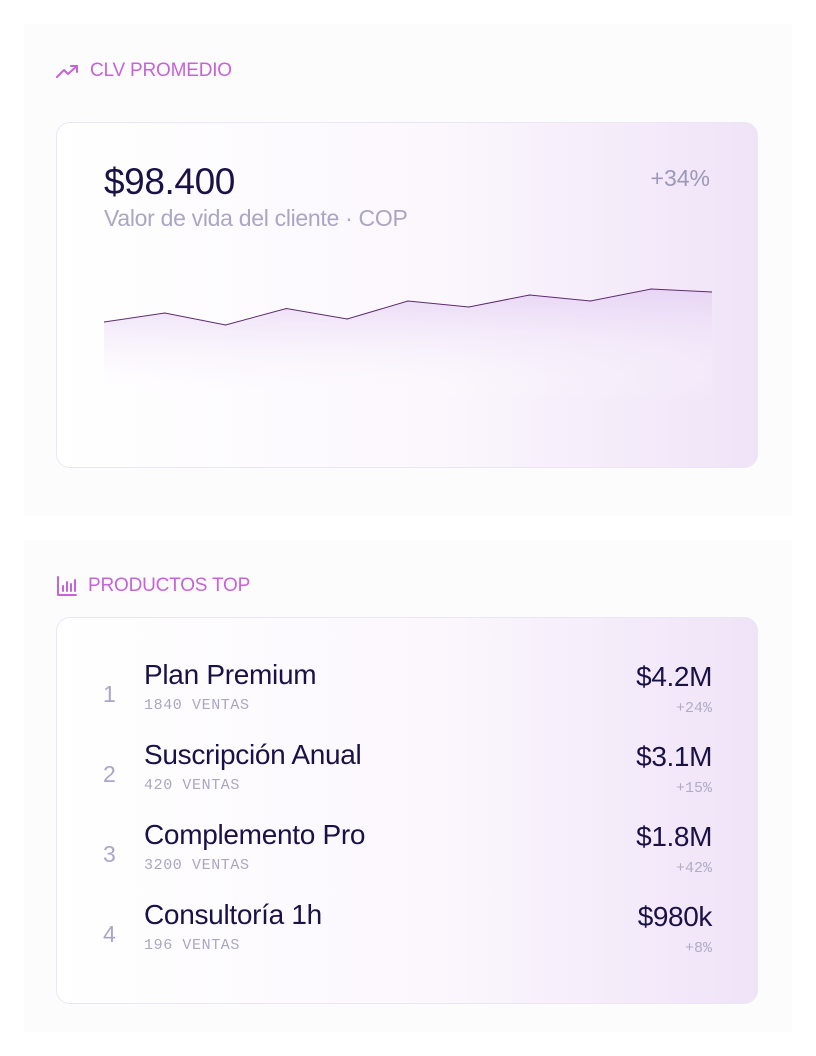  Describe the element at coordinates (408, 931) in the screenshot. I see `product-row-consultoria: 4 Consultoría 1h 196 VENTAS $980k +8%` at that location.